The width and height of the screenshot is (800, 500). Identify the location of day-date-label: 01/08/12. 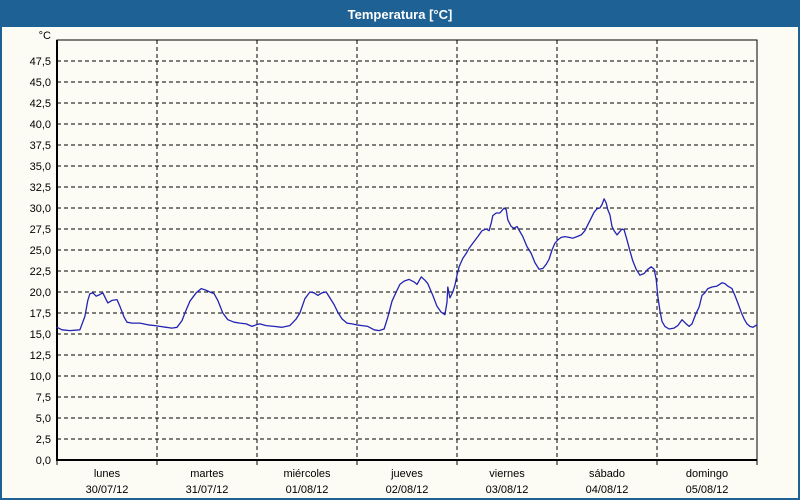
(307, 490).